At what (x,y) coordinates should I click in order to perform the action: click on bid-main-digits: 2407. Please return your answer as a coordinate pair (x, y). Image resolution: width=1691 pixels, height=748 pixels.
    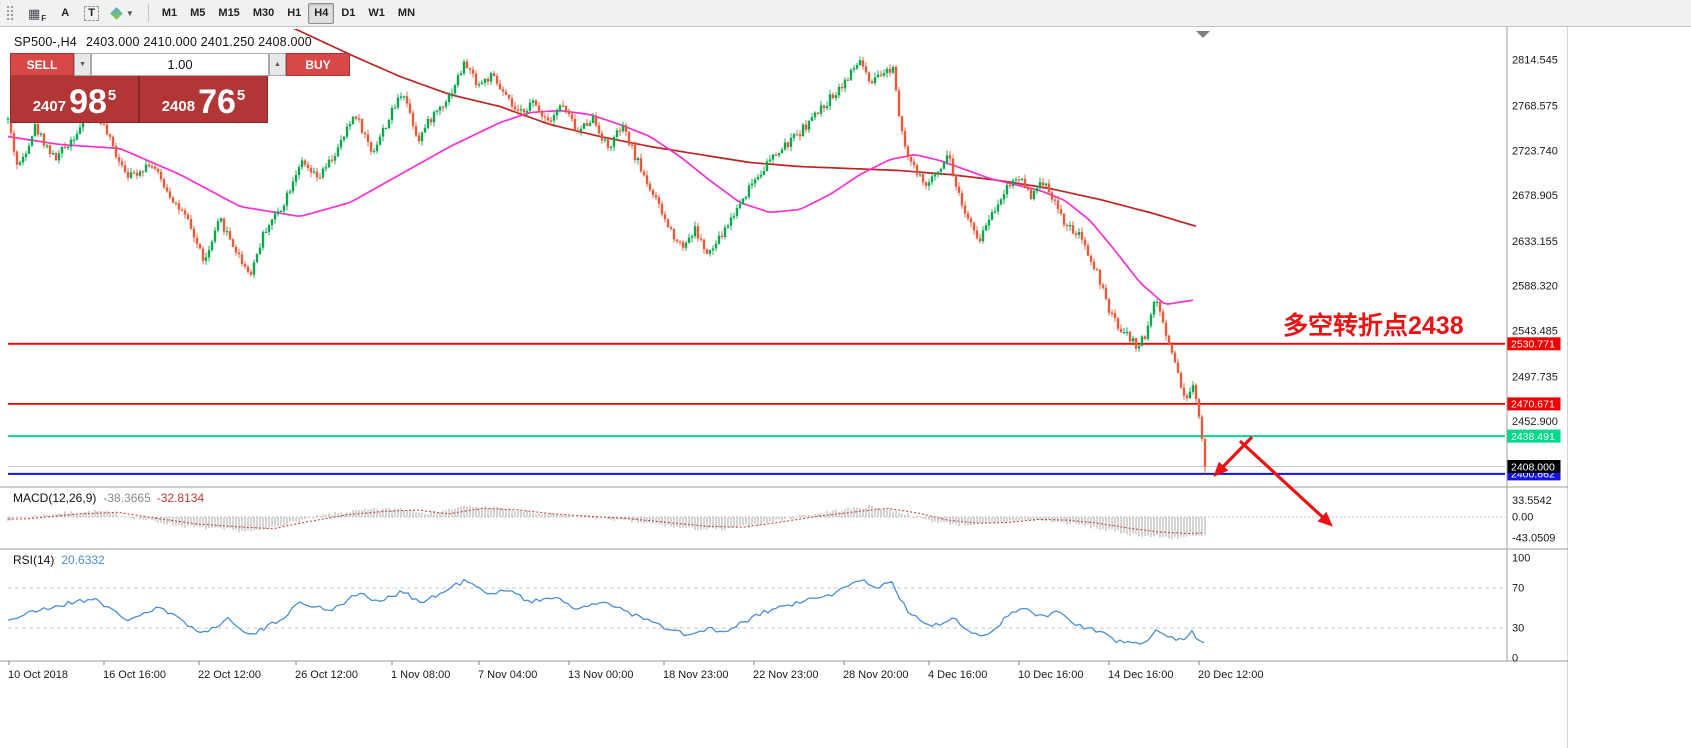
    Looking at the image, I should click on (49, 106).